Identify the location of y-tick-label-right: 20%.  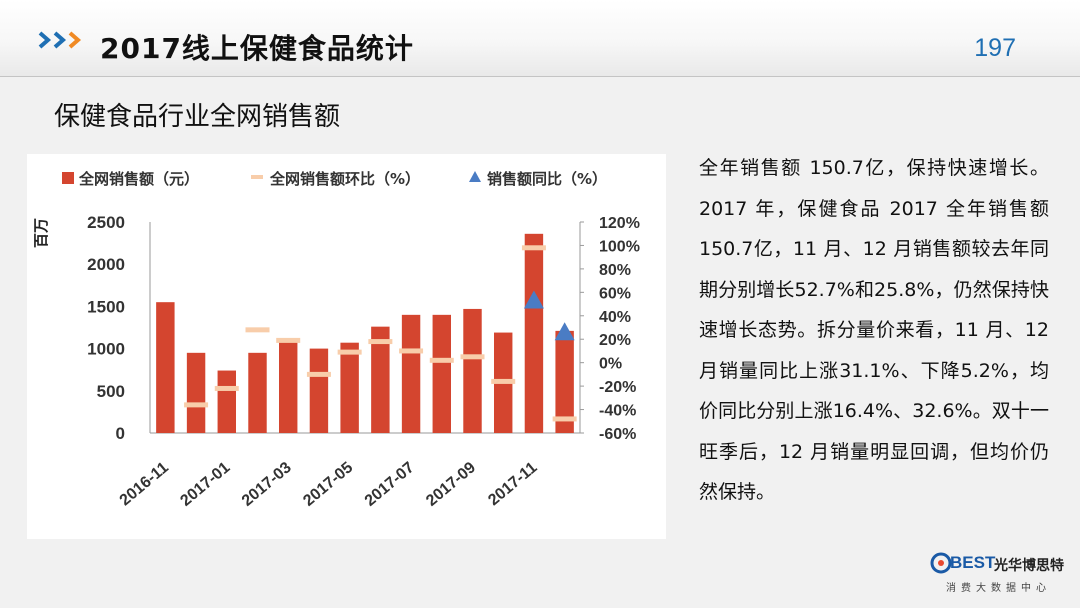
(615, 340).